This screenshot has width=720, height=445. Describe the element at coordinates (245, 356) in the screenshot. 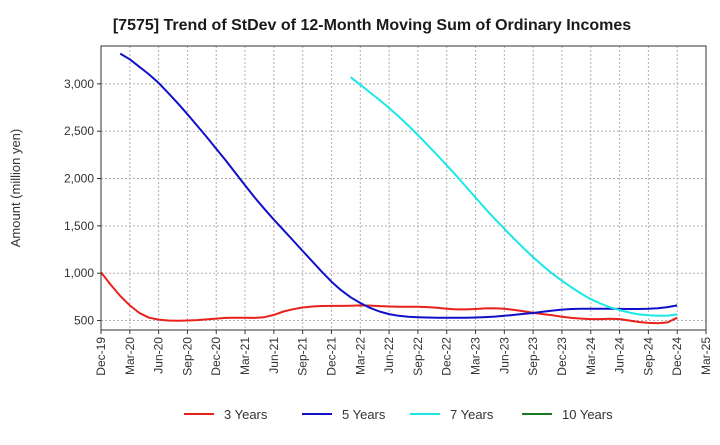

I see `x-tick-label: Mar-21` at that location.